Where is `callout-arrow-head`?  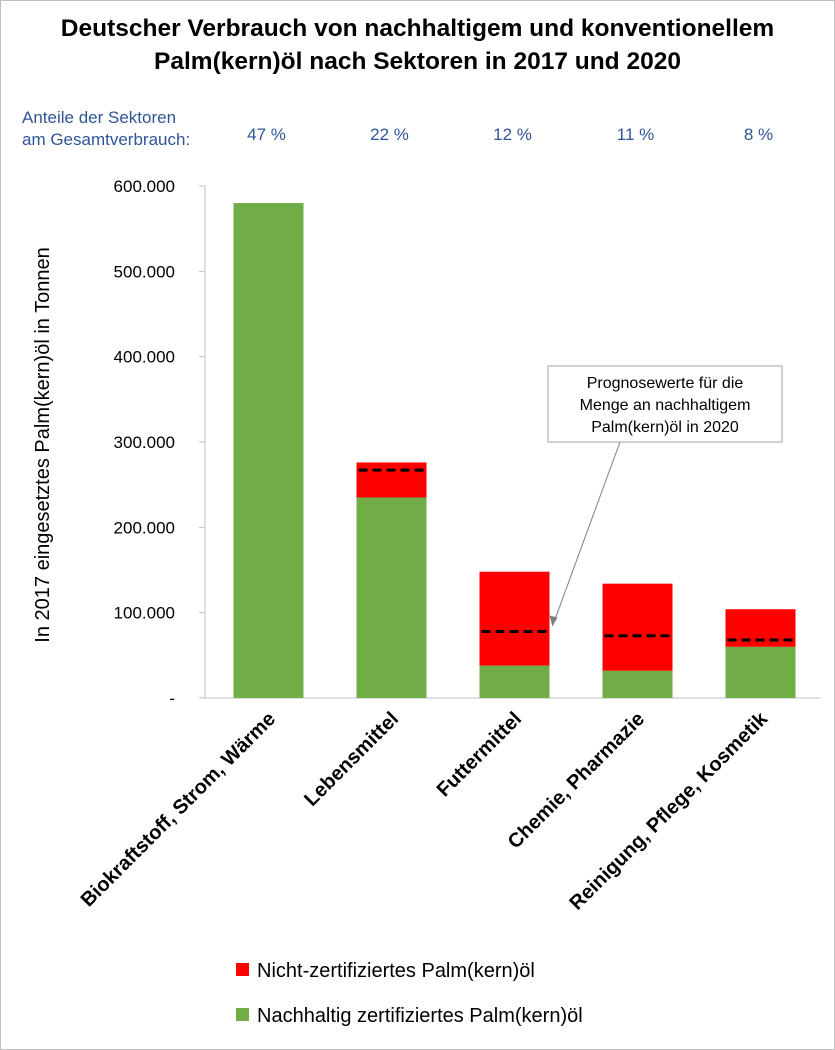
callout-arrow-head is located at coordinates (553, 621).